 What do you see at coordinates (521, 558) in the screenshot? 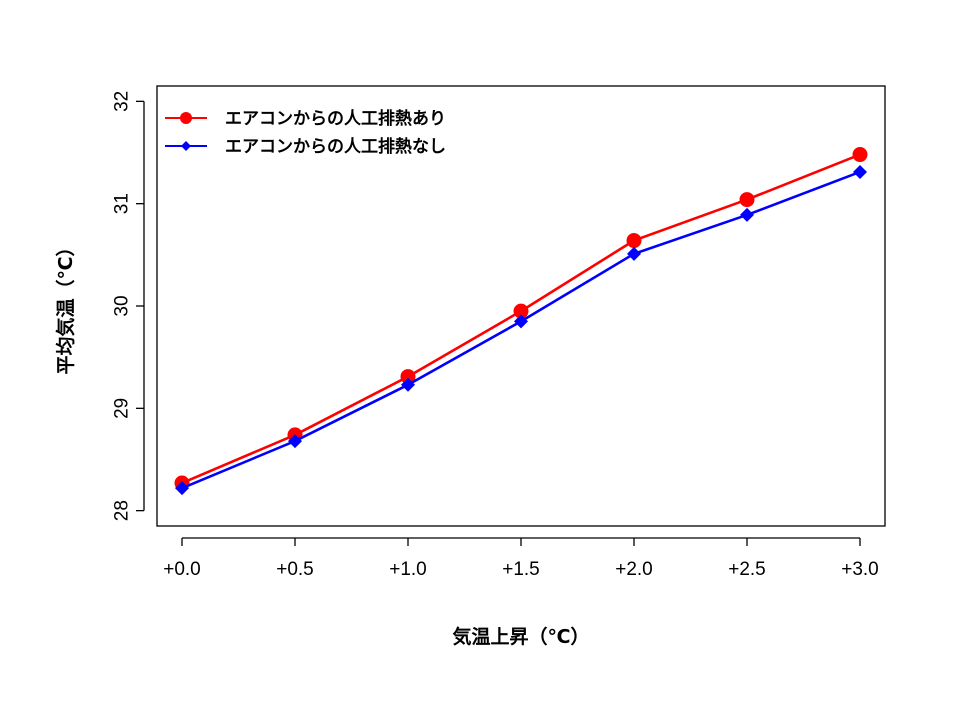
I see `x-axis: +0.0 +0.5 +1.0 +1.5 +2.0 +2.5 +3.0` at bounding box center [521, 558].